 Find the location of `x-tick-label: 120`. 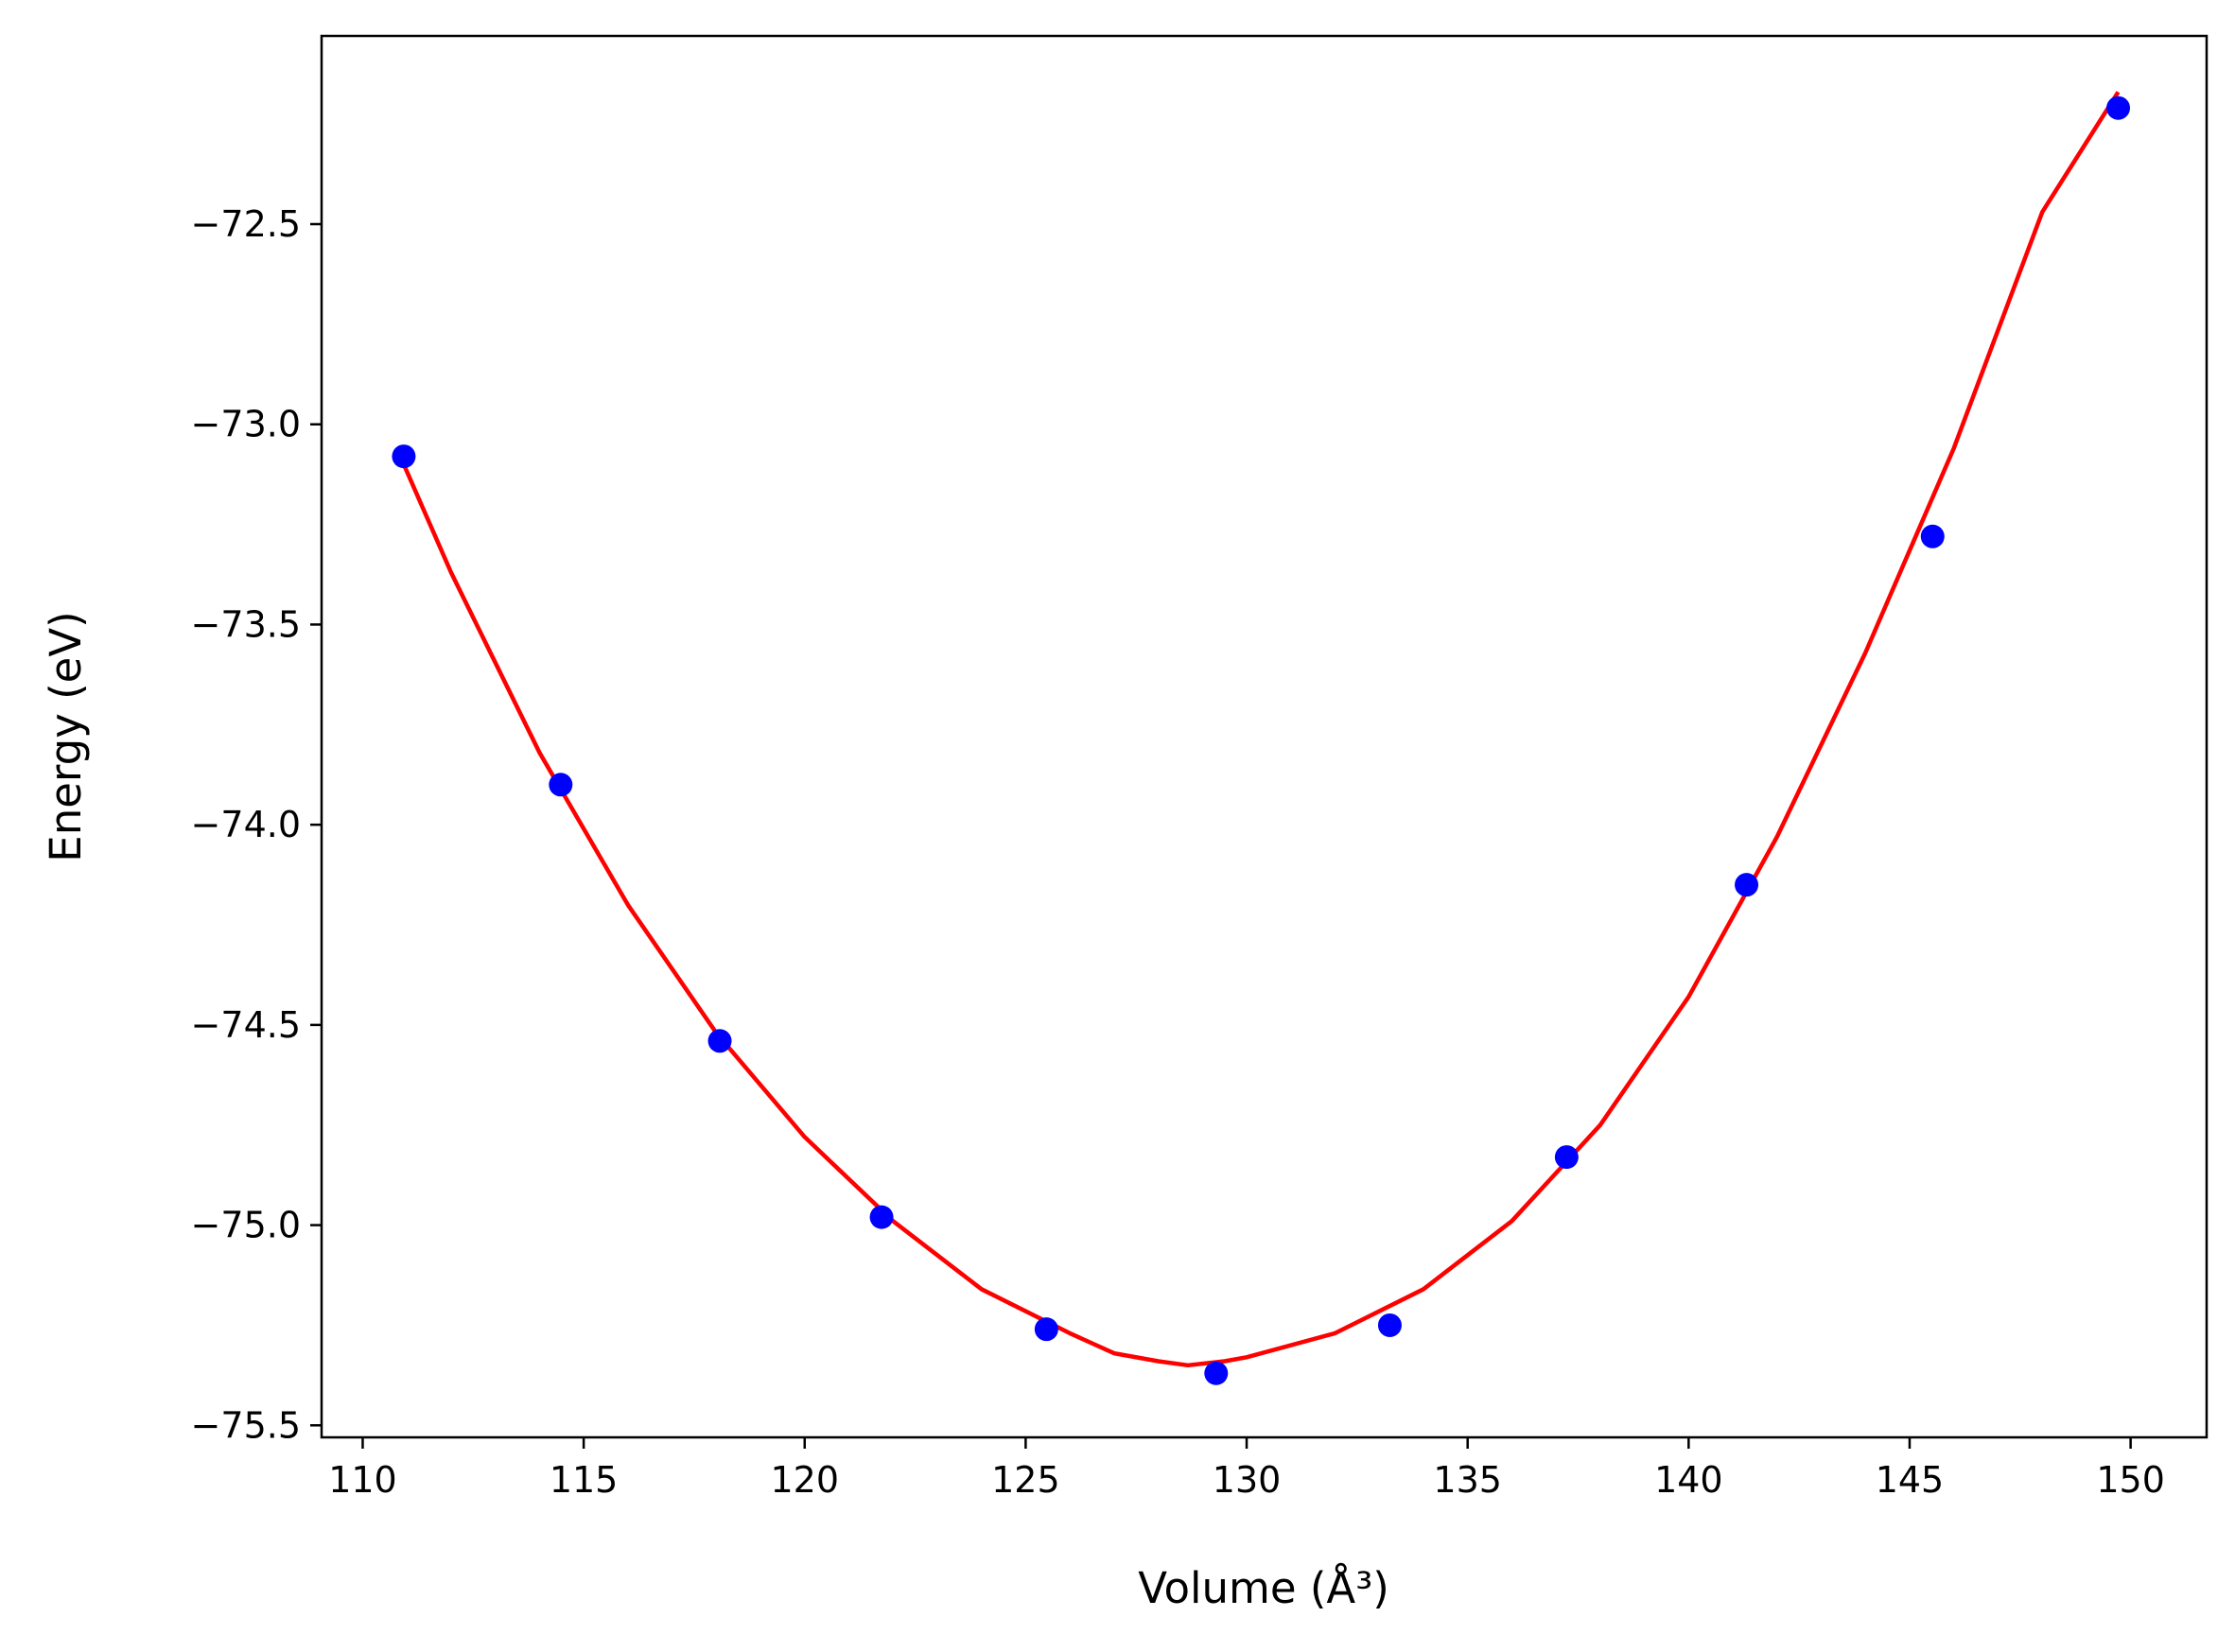

x-tick-label: 120 is located at coordinates (804, 1480).